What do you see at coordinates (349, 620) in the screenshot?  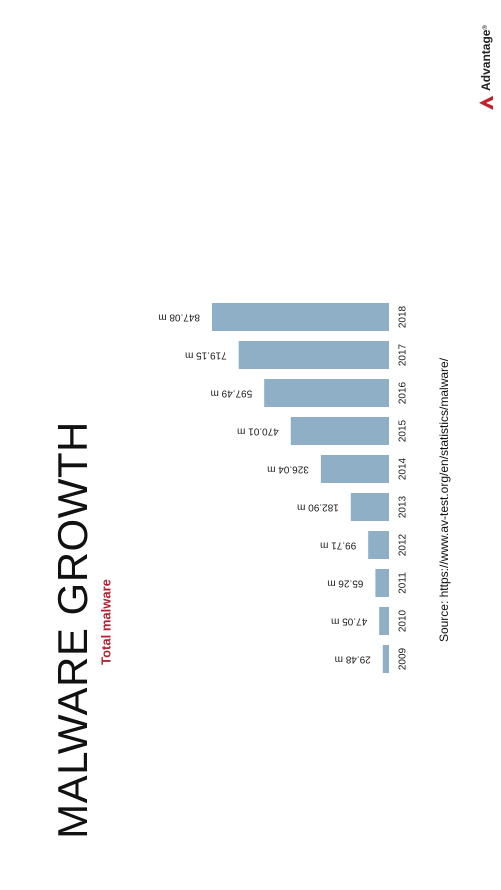 I see `value-label-2010: 47.05 m` at bounding box center [349, 620].